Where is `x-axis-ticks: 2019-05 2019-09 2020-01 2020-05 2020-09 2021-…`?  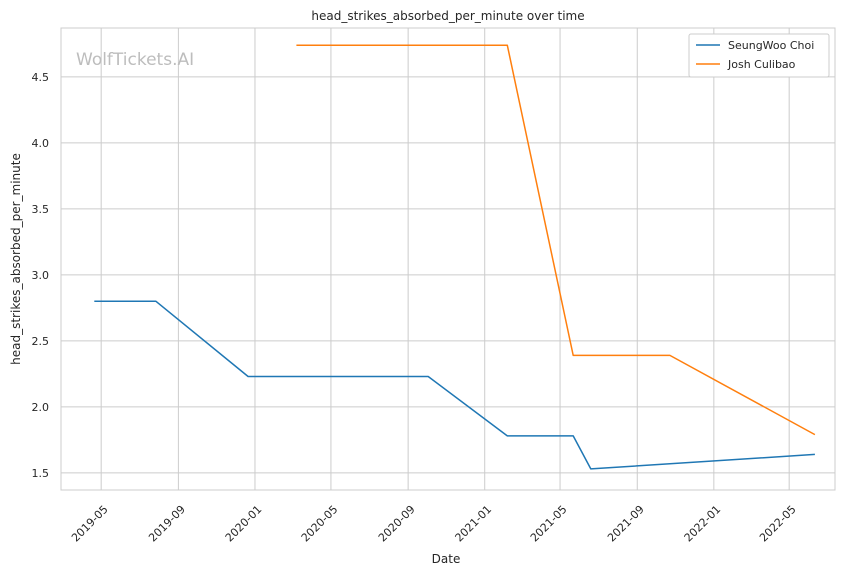
x-axis-ticks: 2019-05 2019-09 2020-01 2020-05 2020-09 2021-… is located at coordinates (434, 524).